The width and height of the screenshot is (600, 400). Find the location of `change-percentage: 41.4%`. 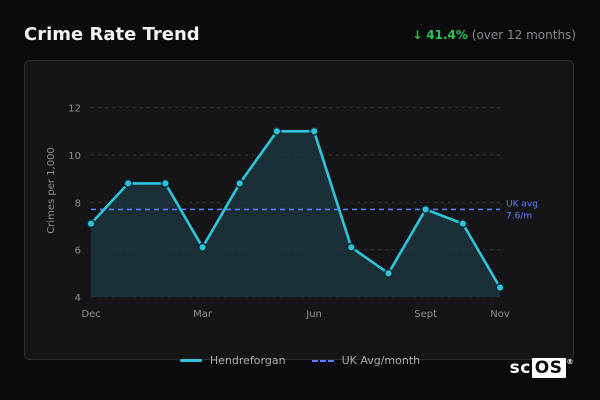

change-percentage: 41.4% is located at coordinates (447, 35).